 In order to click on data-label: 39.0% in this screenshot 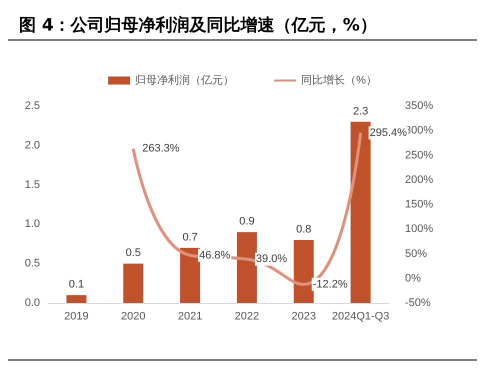, I will do `click(272, 259)`.